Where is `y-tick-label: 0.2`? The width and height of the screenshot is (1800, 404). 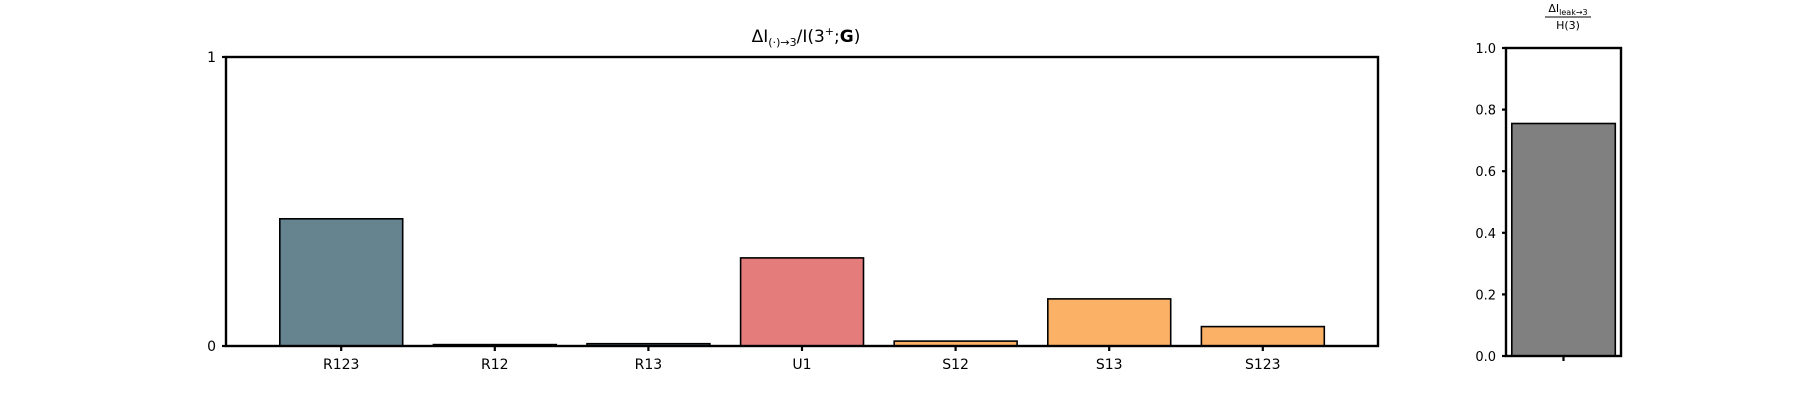
y-tick-label: 0.2 is located at coordinates (1485, 295).